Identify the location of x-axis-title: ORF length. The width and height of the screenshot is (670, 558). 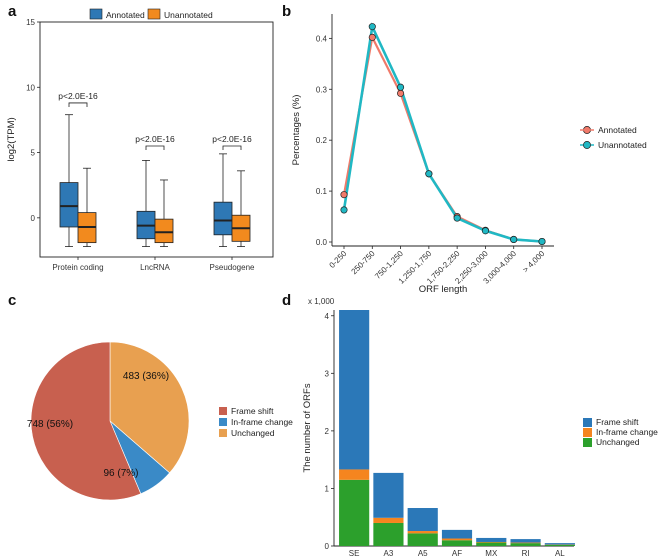
(443, 289).